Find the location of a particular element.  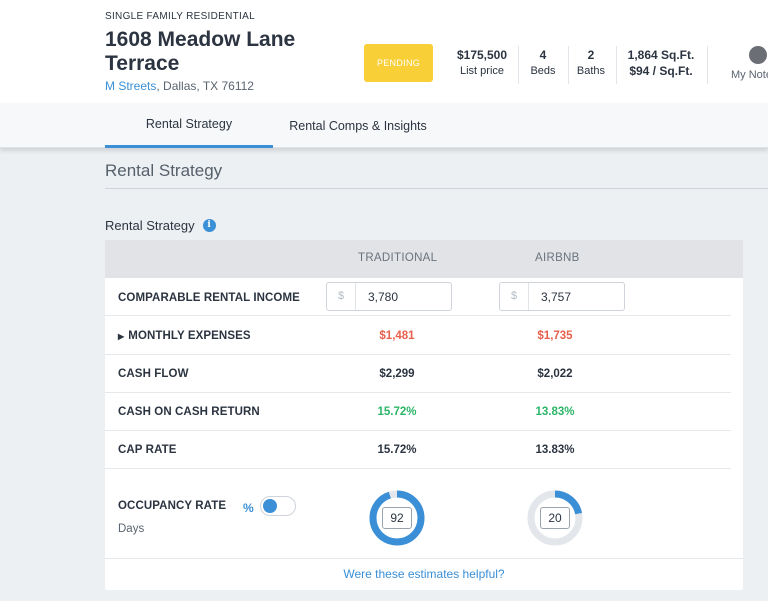

occupancy-unit-toggle is located at coordinates (278, 506).